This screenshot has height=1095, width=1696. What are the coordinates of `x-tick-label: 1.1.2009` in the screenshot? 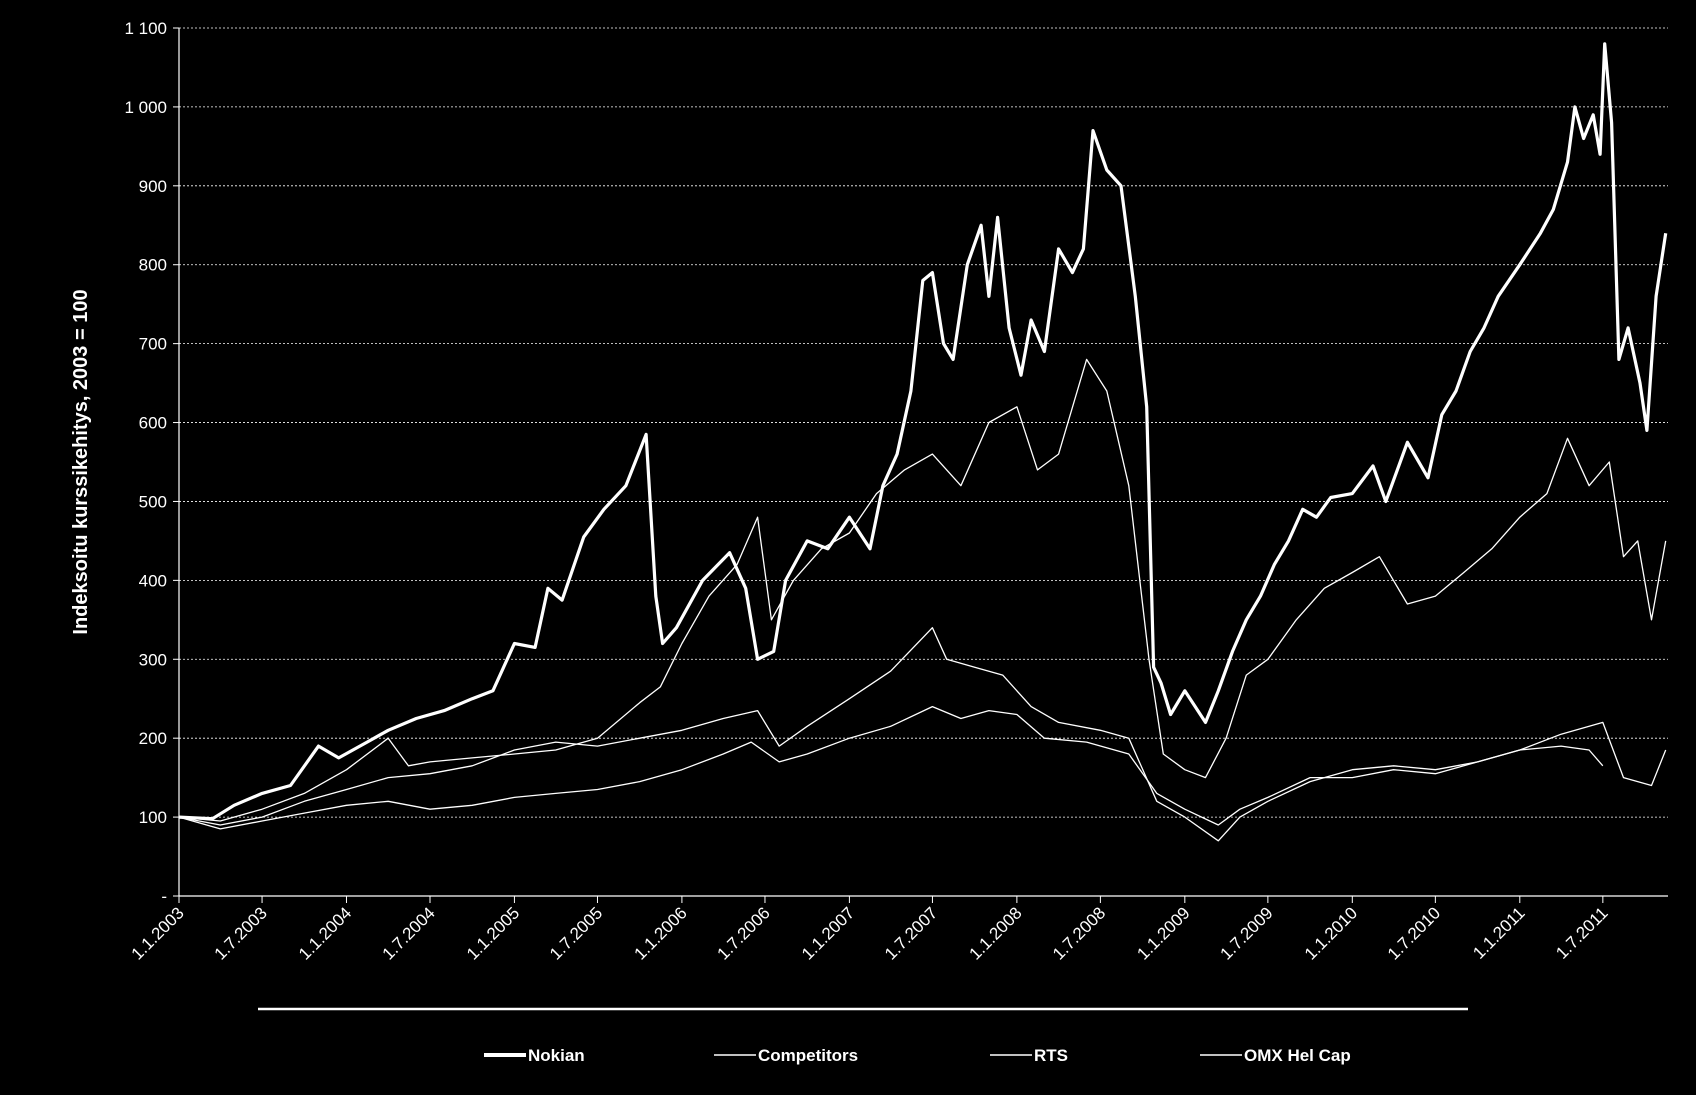 It's located at (1163, 933).